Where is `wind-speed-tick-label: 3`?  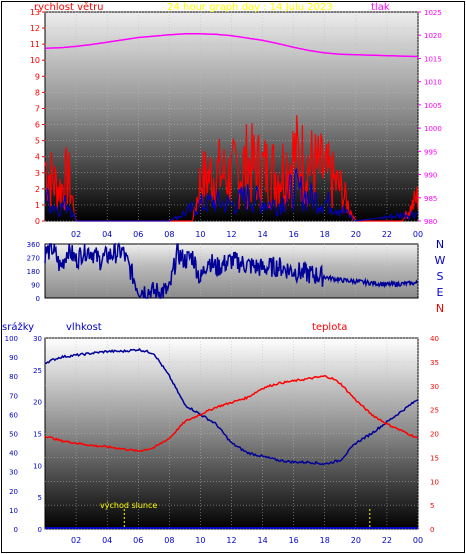 wind-speed-tick-label: 3 is located at coordinates (37, 173).